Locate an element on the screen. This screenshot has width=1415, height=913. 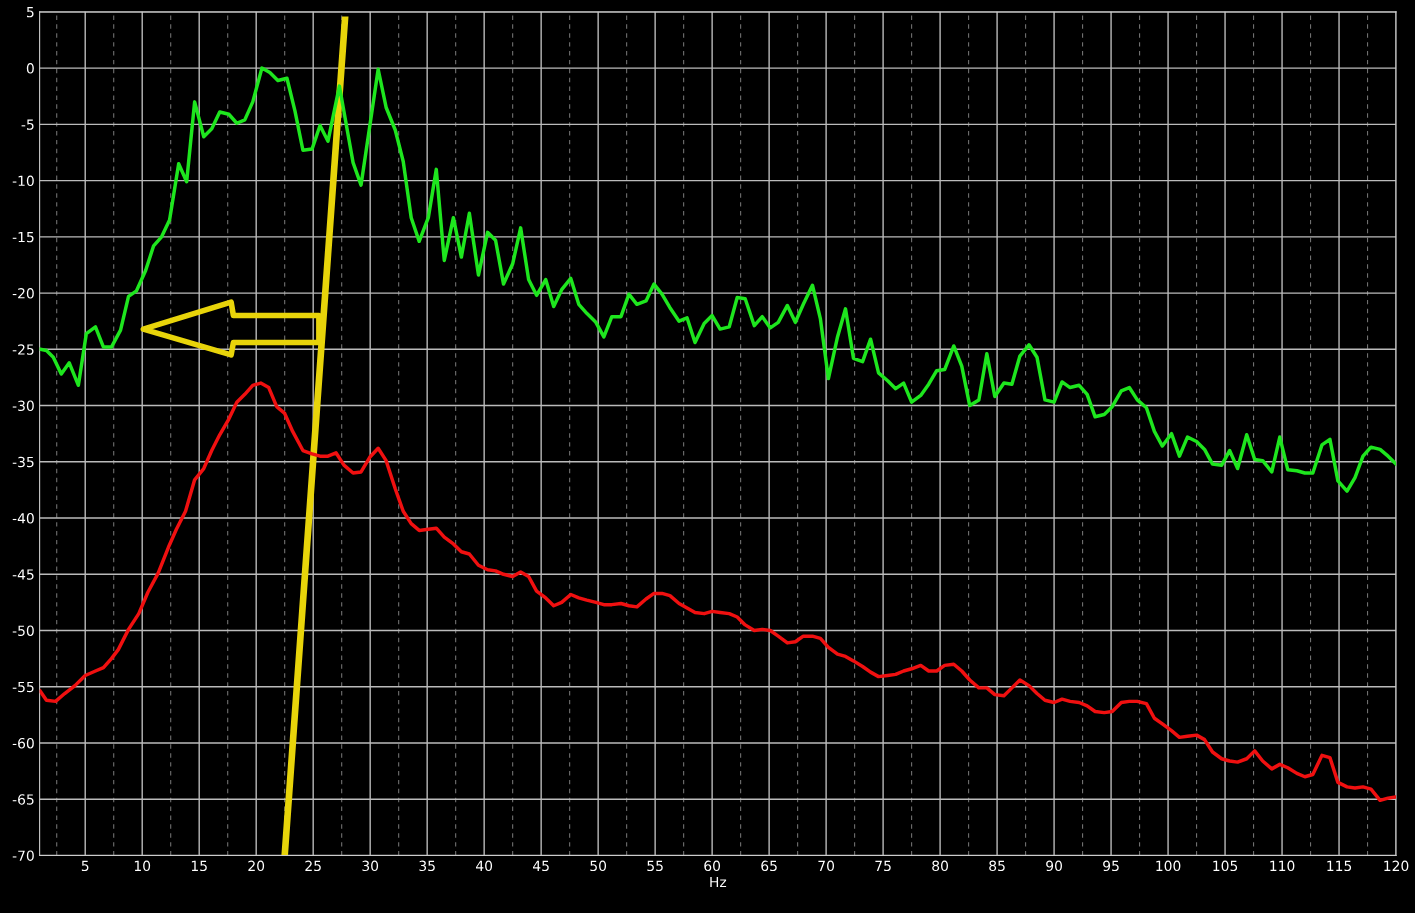
x-tick-label: 5 is located at coordinates (85, 866).